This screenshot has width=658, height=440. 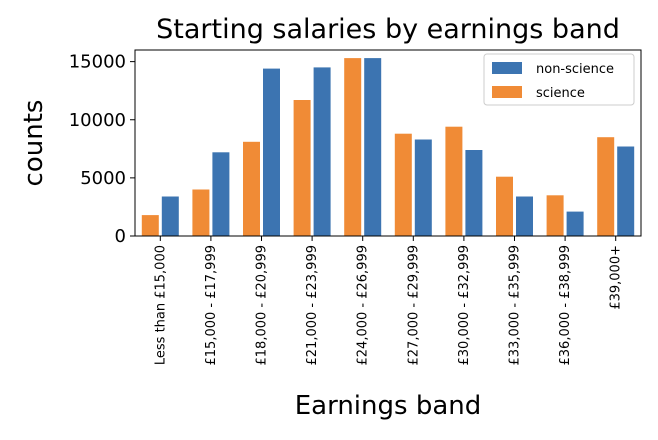 What do you see at coordinates (388, 29) in the screenshot?
I see `chart-title: Starting salaries by earnings band` at bounding box center [388, 29].